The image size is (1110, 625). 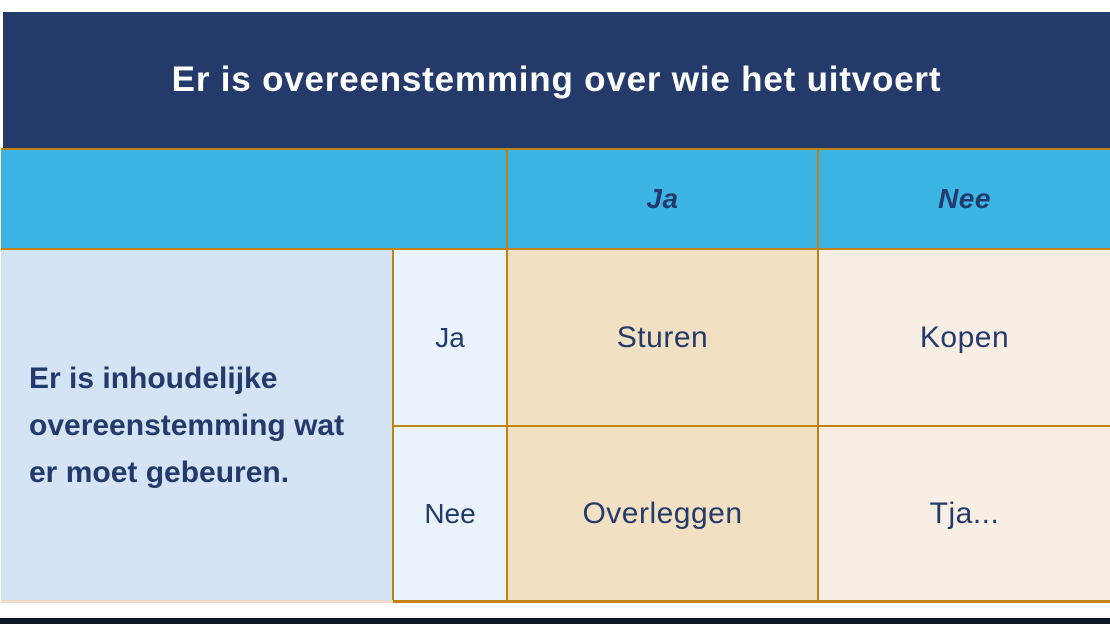 What do you see at coordinates (253, 199) in the screenshot?
I see `matrix-corner-cell` at bounding box center [253, 199].